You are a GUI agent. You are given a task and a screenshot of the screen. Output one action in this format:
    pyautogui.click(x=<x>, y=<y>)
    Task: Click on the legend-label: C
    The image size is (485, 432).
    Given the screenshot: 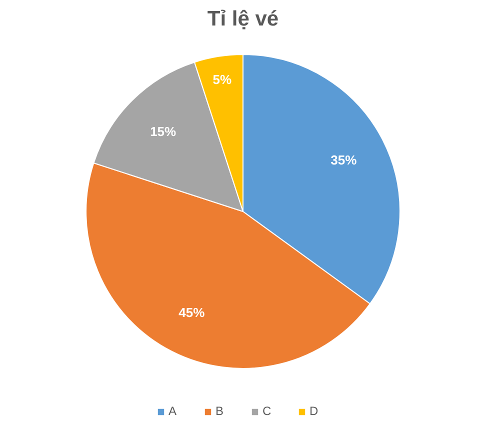 What is the action you would take?
    pyautogui.click(x=267, y=411)
    